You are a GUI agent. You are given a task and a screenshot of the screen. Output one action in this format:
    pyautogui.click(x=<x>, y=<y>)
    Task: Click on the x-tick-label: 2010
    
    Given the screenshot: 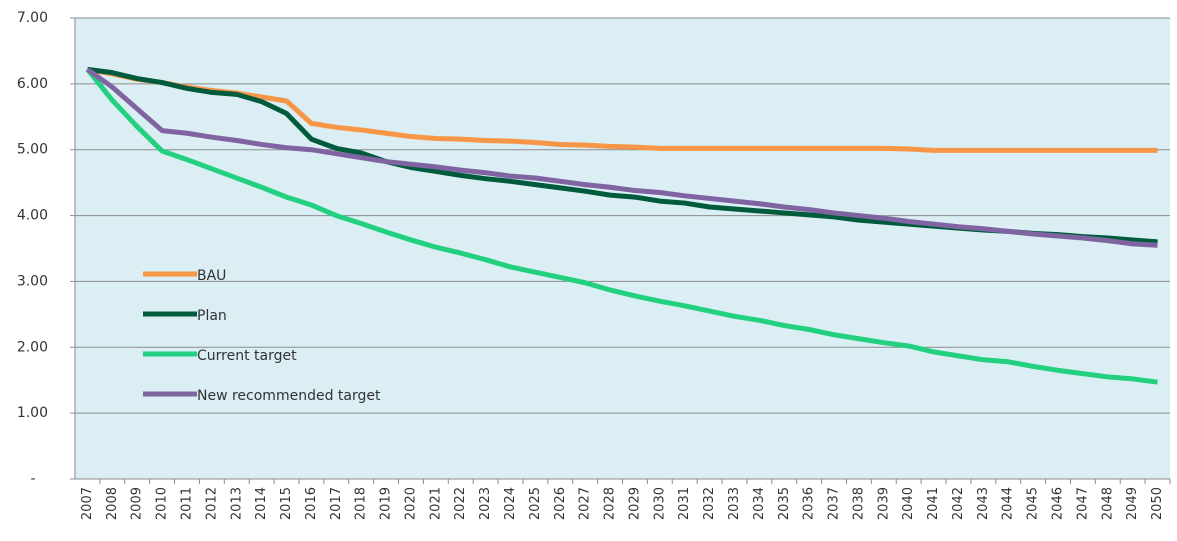 What is the action you would take?
    pyautogui.click(x=162, y=503)
    